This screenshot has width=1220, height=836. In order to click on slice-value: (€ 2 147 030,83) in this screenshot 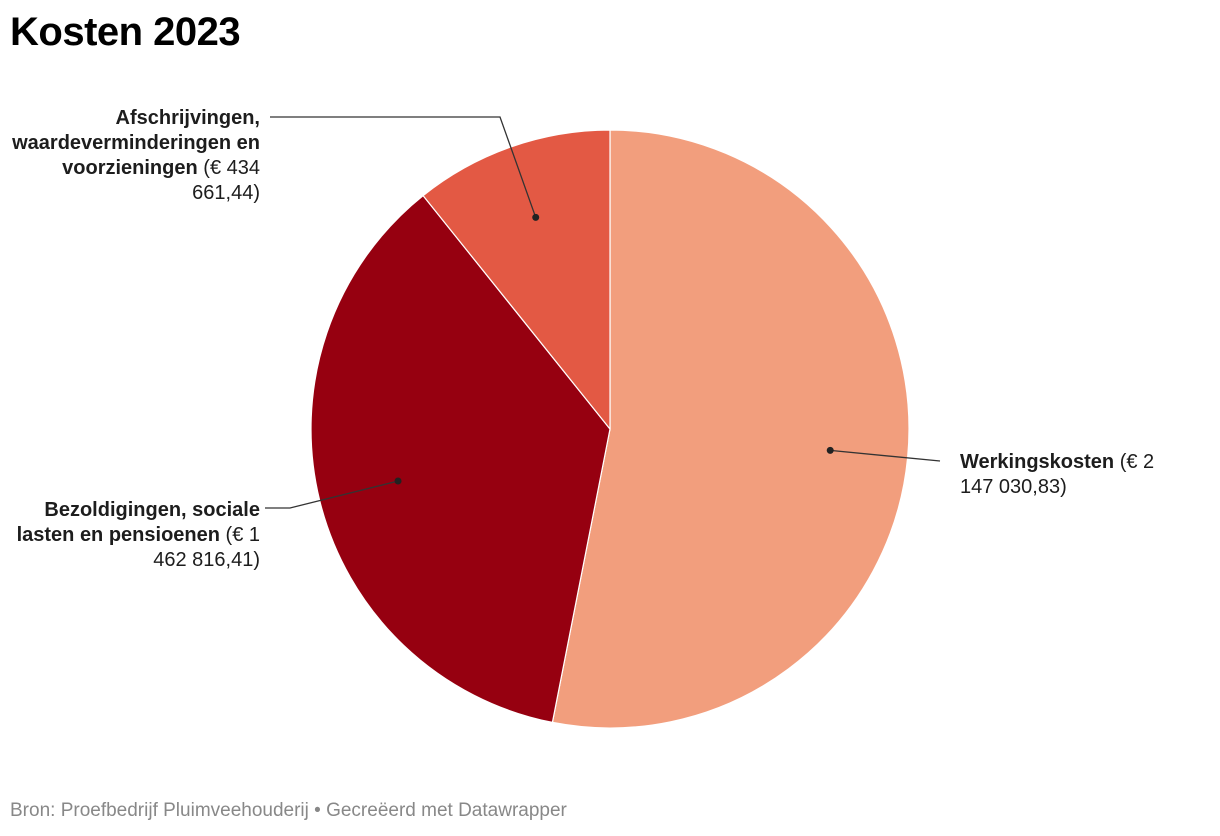, I will do `click(1057, 474)`.